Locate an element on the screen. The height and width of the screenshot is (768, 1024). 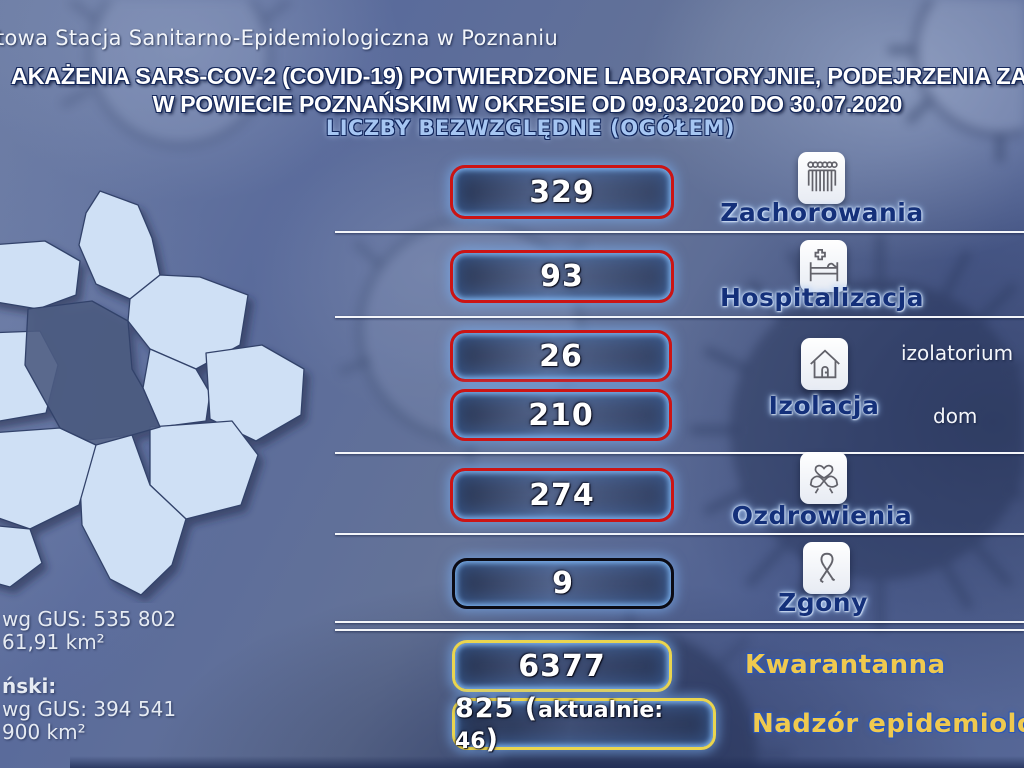
zgony-value: 9 is located at coordinates (563, 583).